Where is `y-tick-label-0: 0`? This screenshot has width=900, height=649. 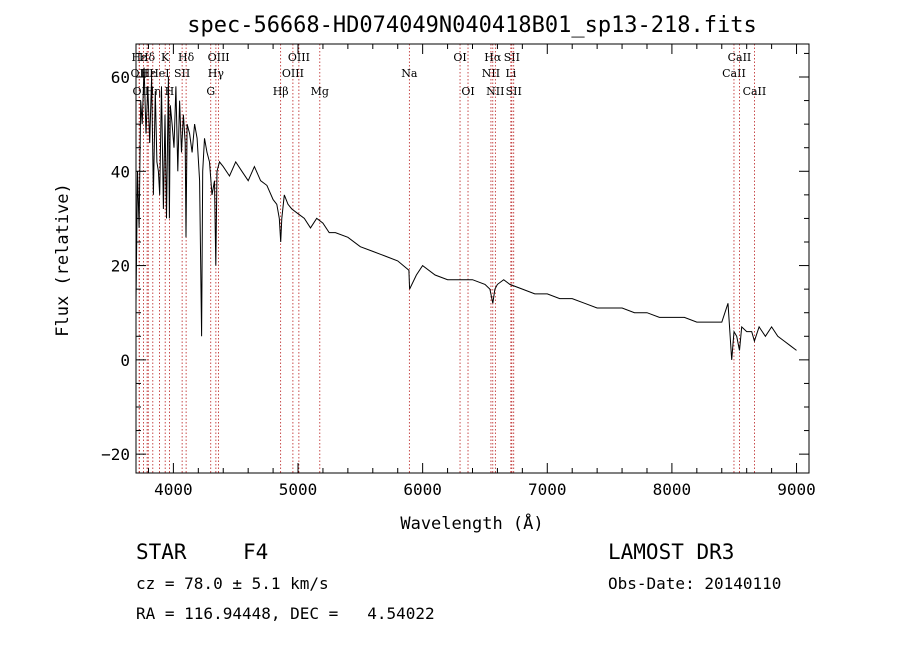
y-tick-label-0: 0 is located at coordinates (125, 360).